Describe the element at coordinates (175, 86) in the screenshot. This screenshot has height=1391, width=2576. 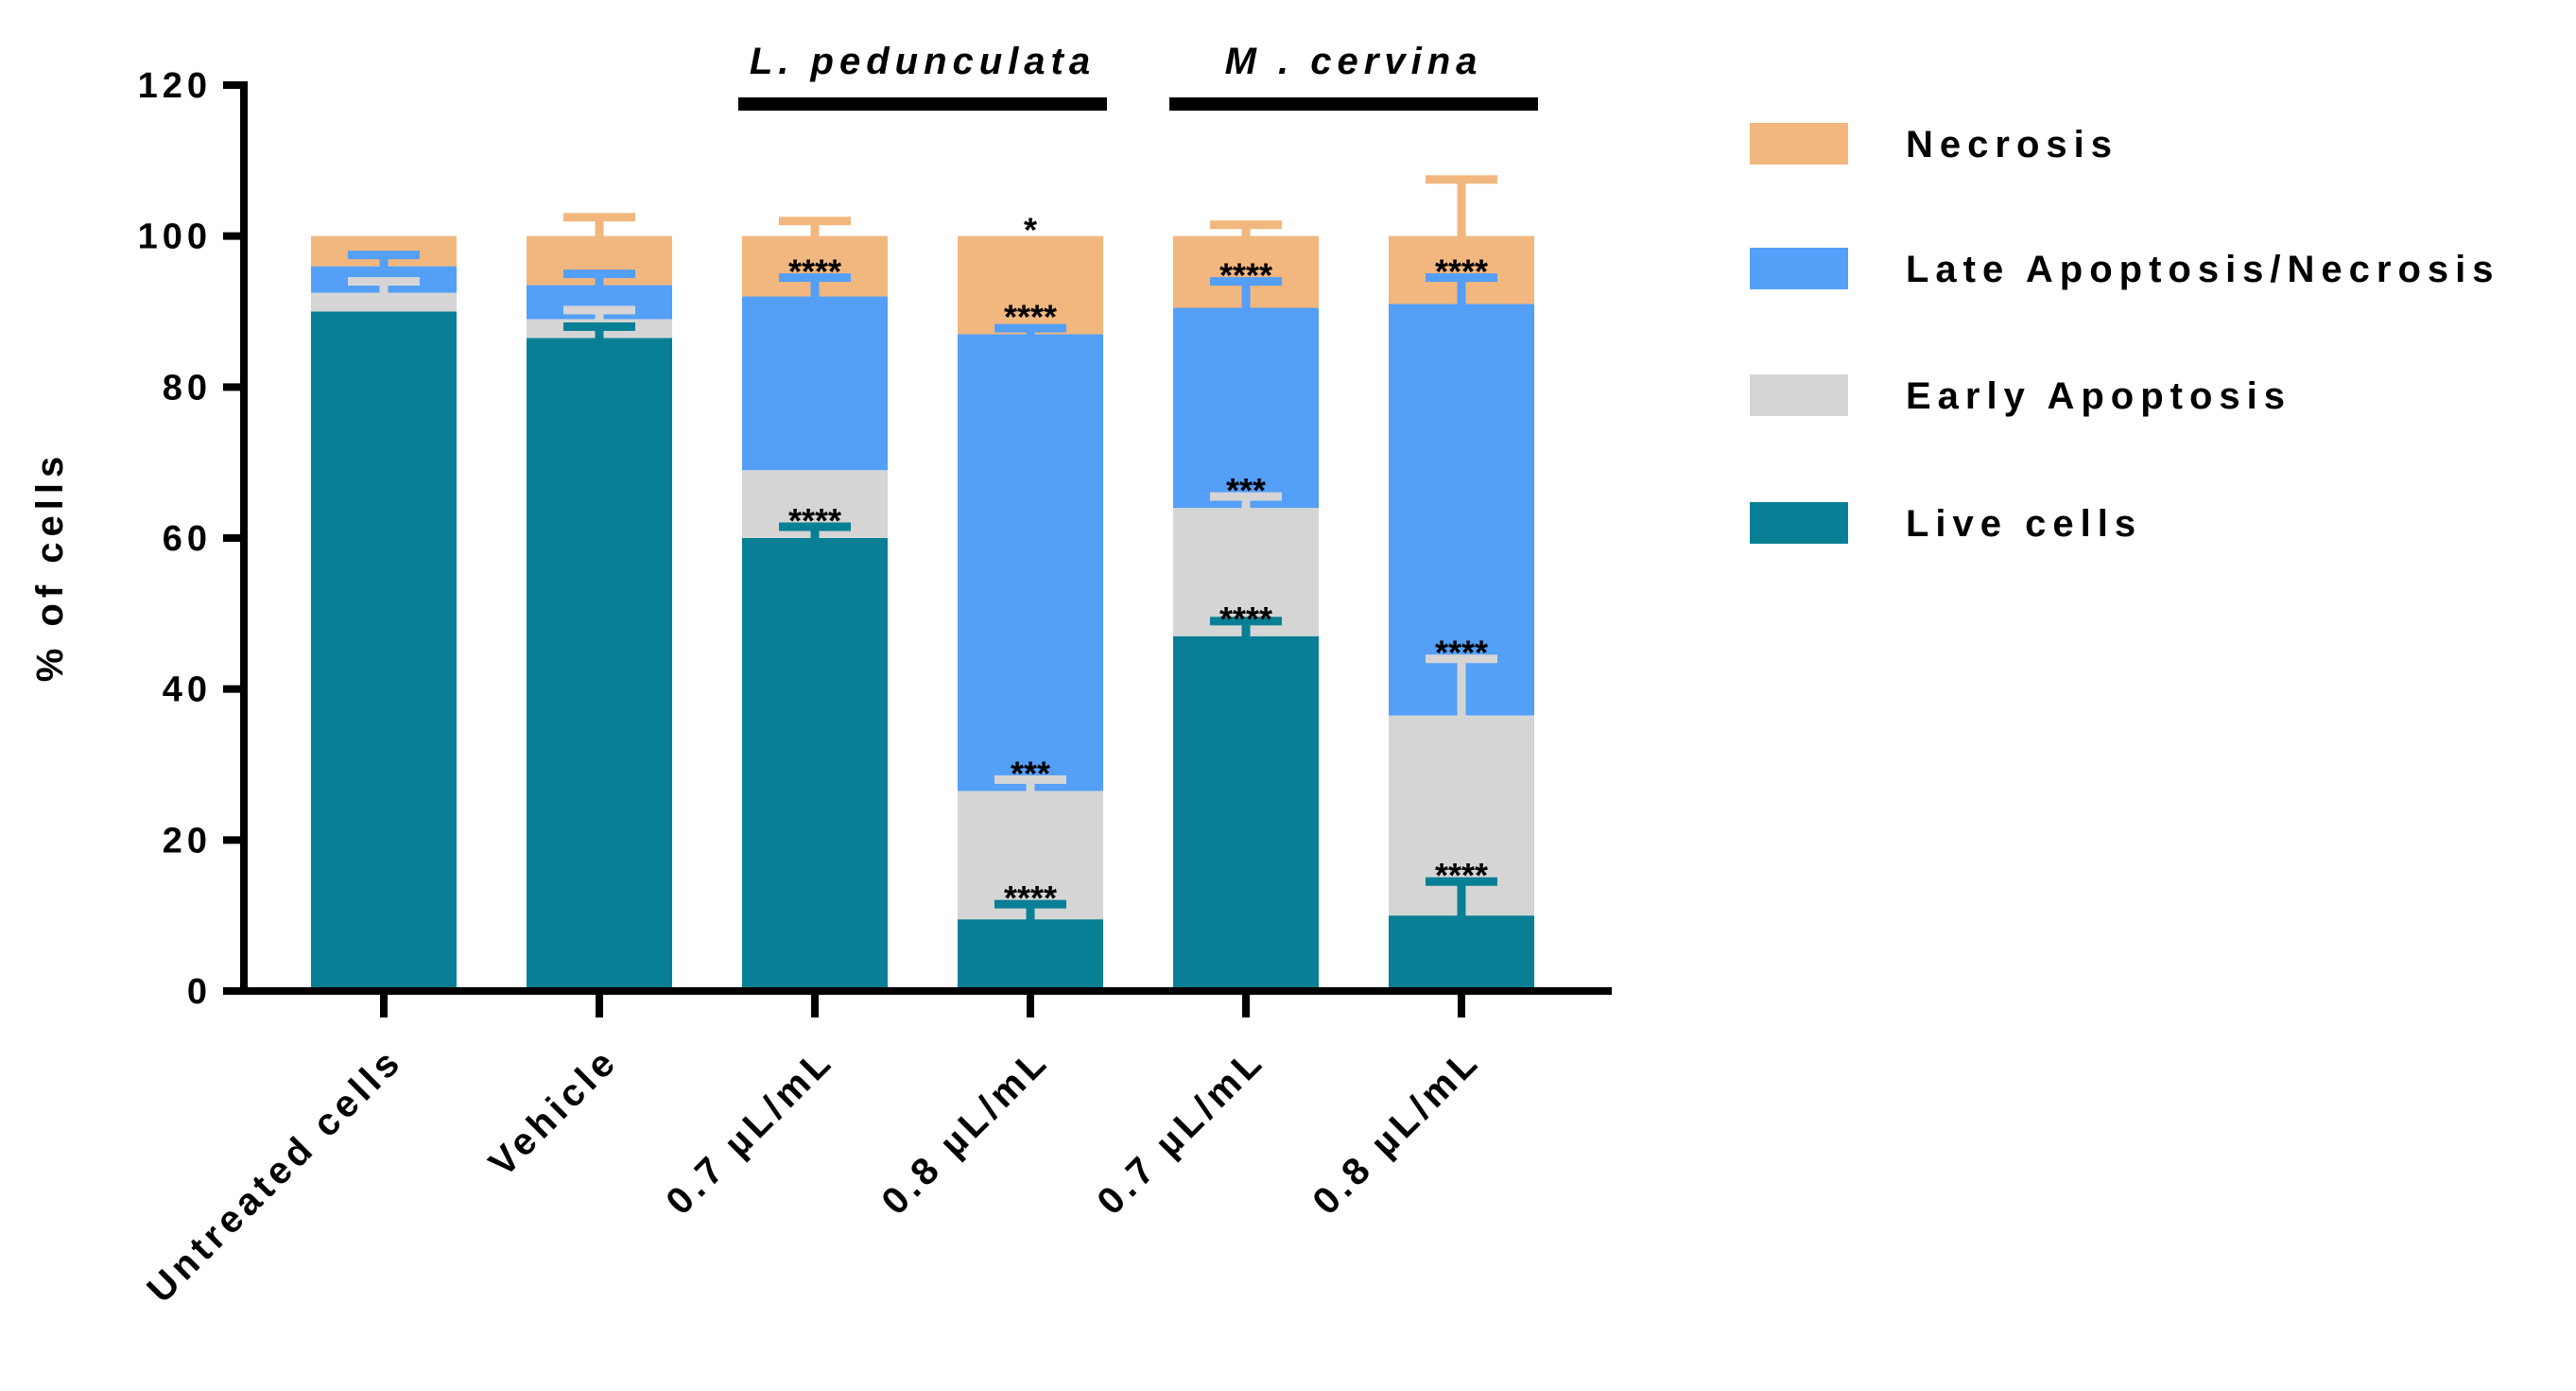
I see `y-tick-label: 120` at that location.